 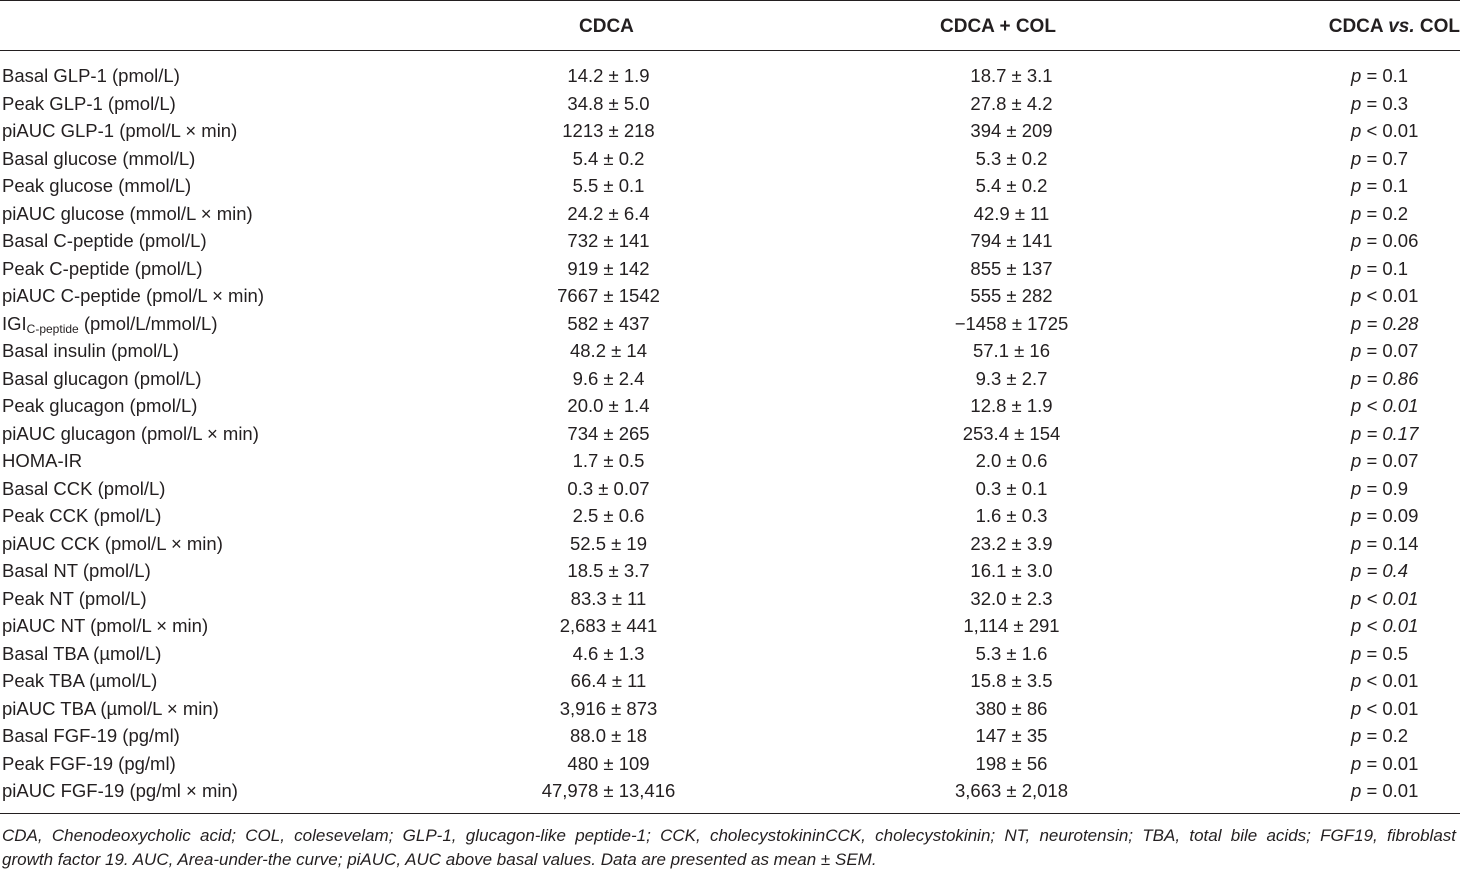 What do you see at coordinates (91, 735) in the screenshot?
I see `row-label: Basal FGF-19 (pg/ml)` at bounding box center [91, 735].